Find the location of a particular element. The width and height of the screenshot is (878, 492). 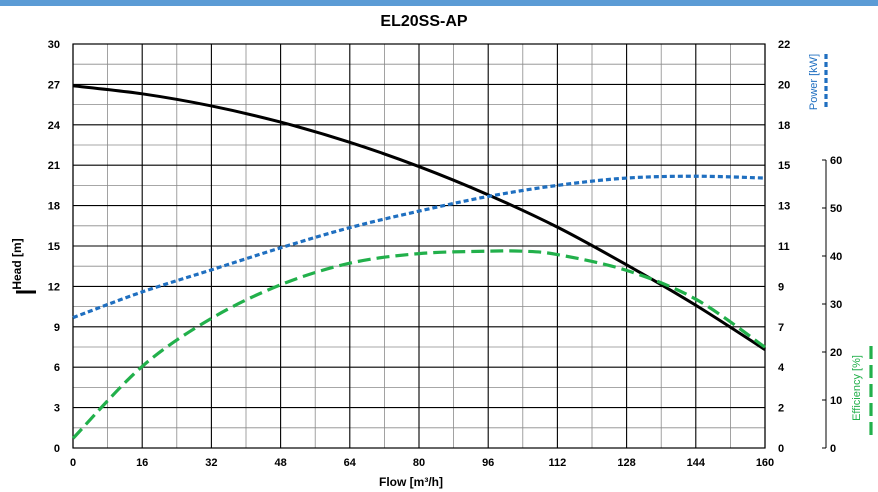

chart-title: EL20SS-AP is located at coordinates (423, 21).